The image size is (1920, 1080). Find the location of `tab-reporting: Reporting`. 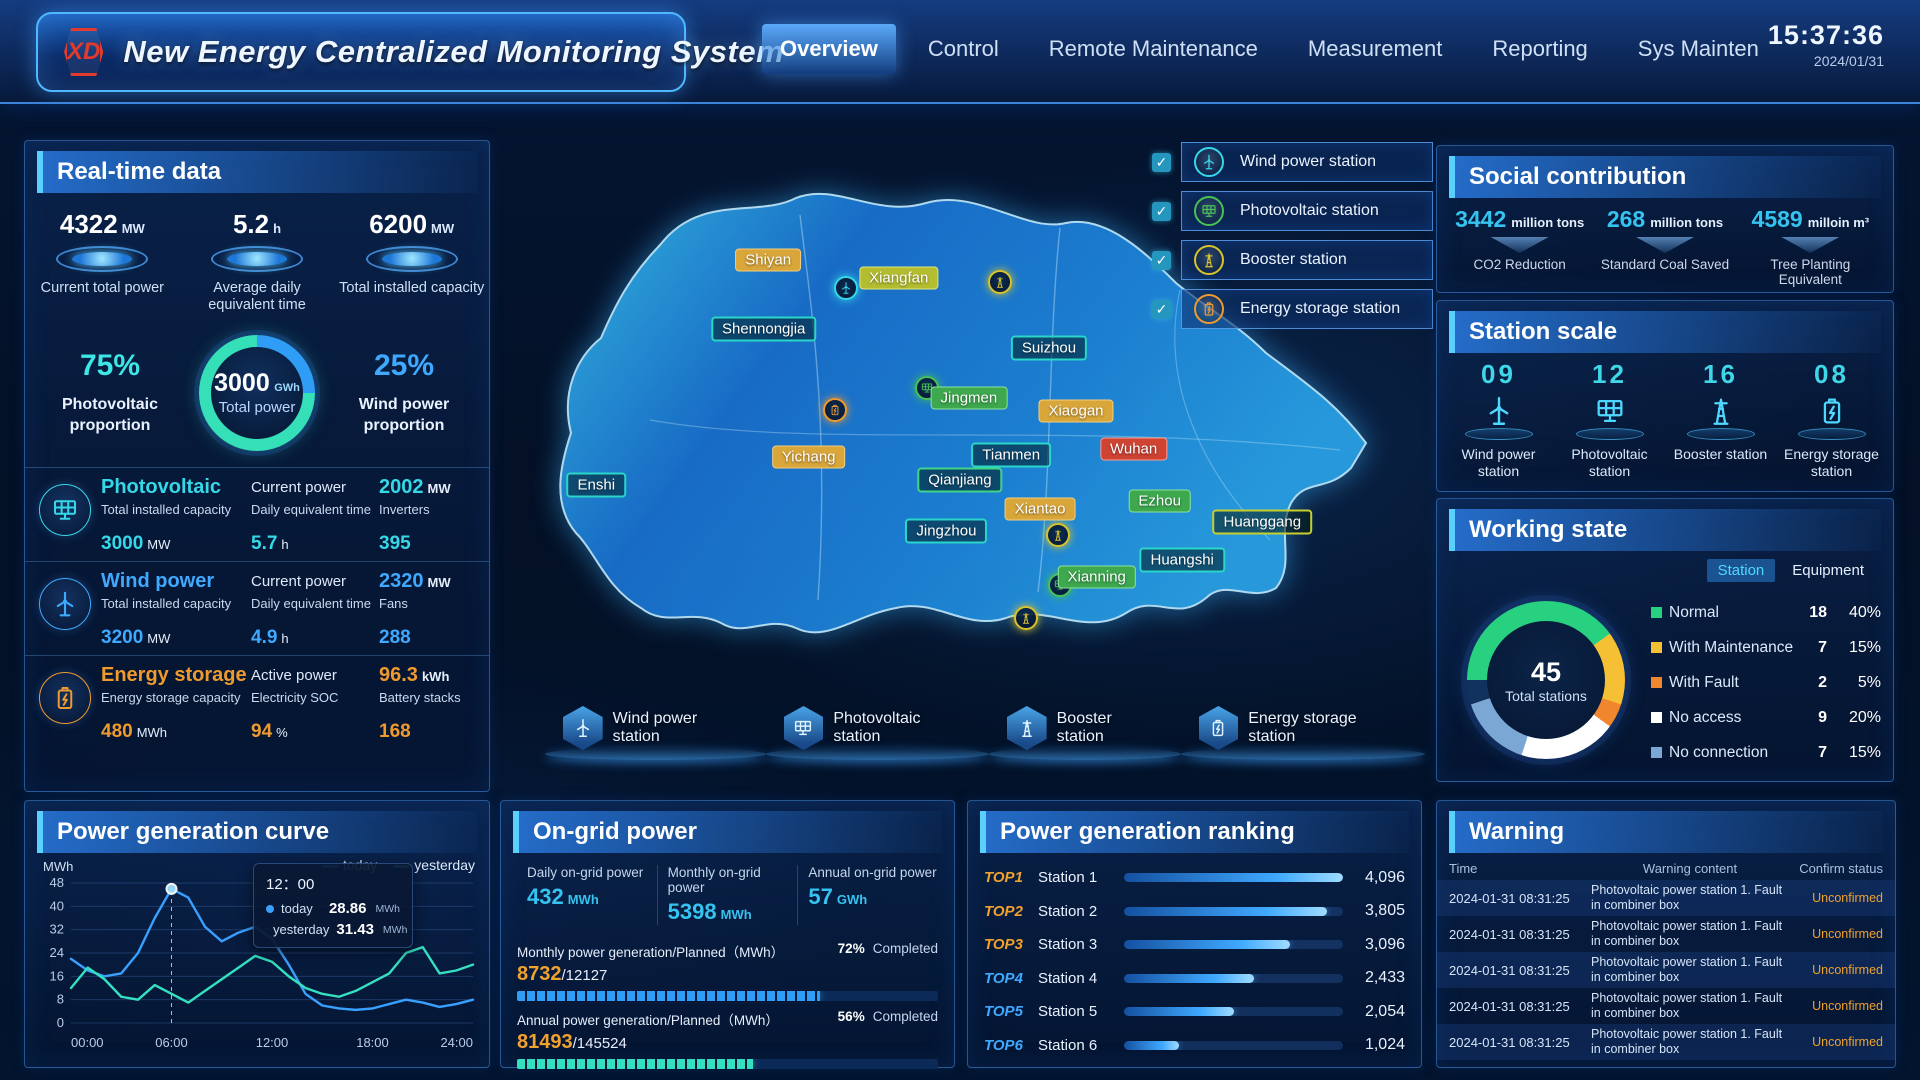

tab-reporting: Reporting is located at coordinates (1540, 48).